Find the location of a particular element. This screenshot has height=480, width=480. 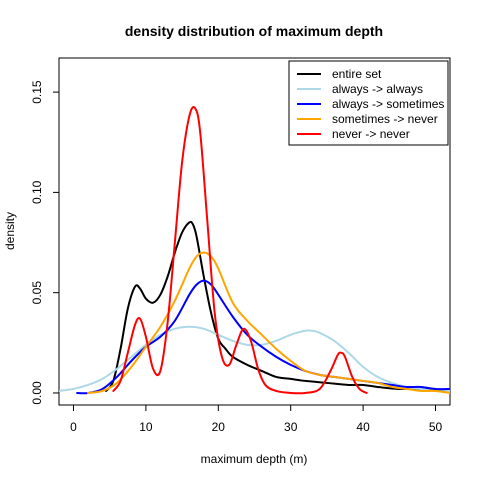

x-axis-label: maximum depth (m) is located at coordinates (254, 459).